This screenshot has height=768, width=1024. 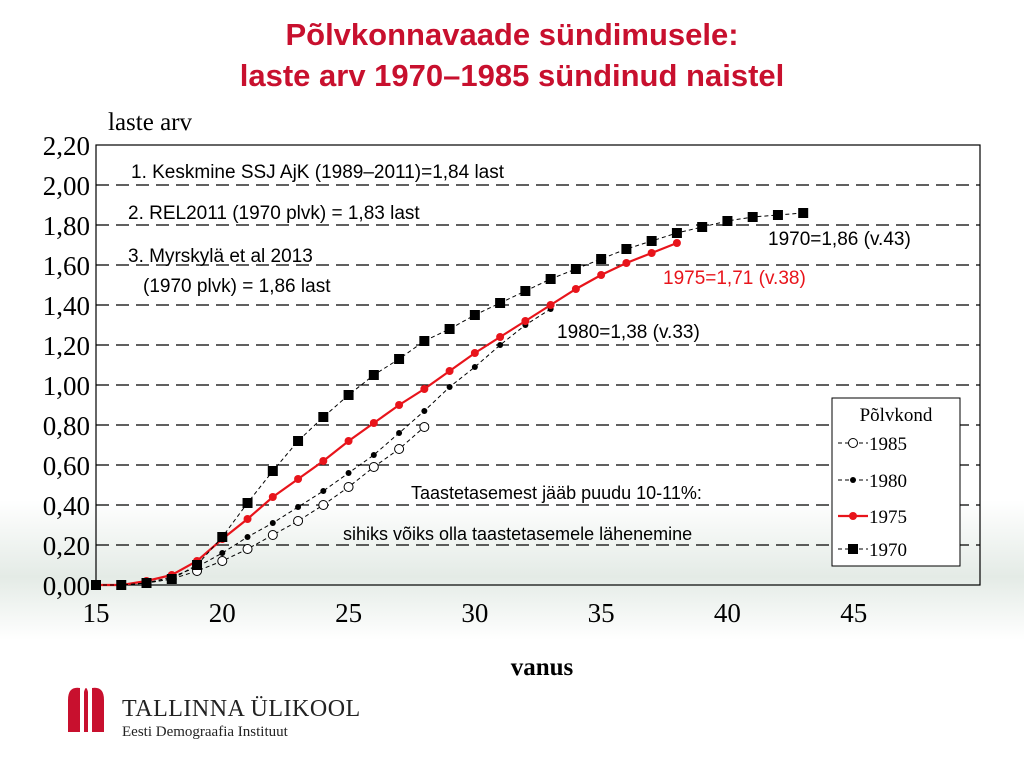 I want to click on legend: Põlvkond 1985 1980 1975 1970, so click(x=896, y=482).